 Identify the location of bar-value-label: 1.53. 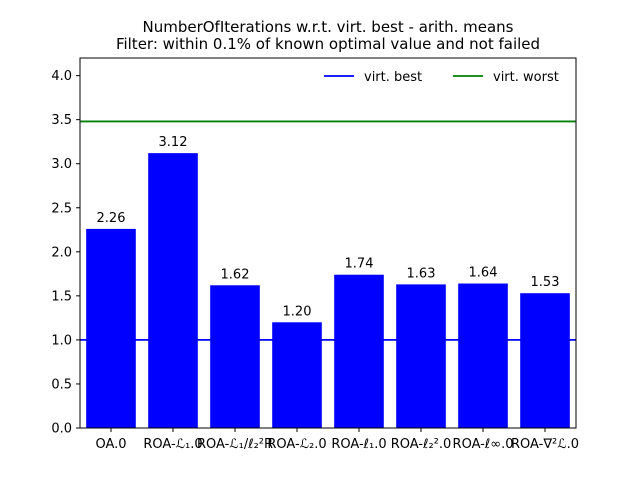
(545, 282).